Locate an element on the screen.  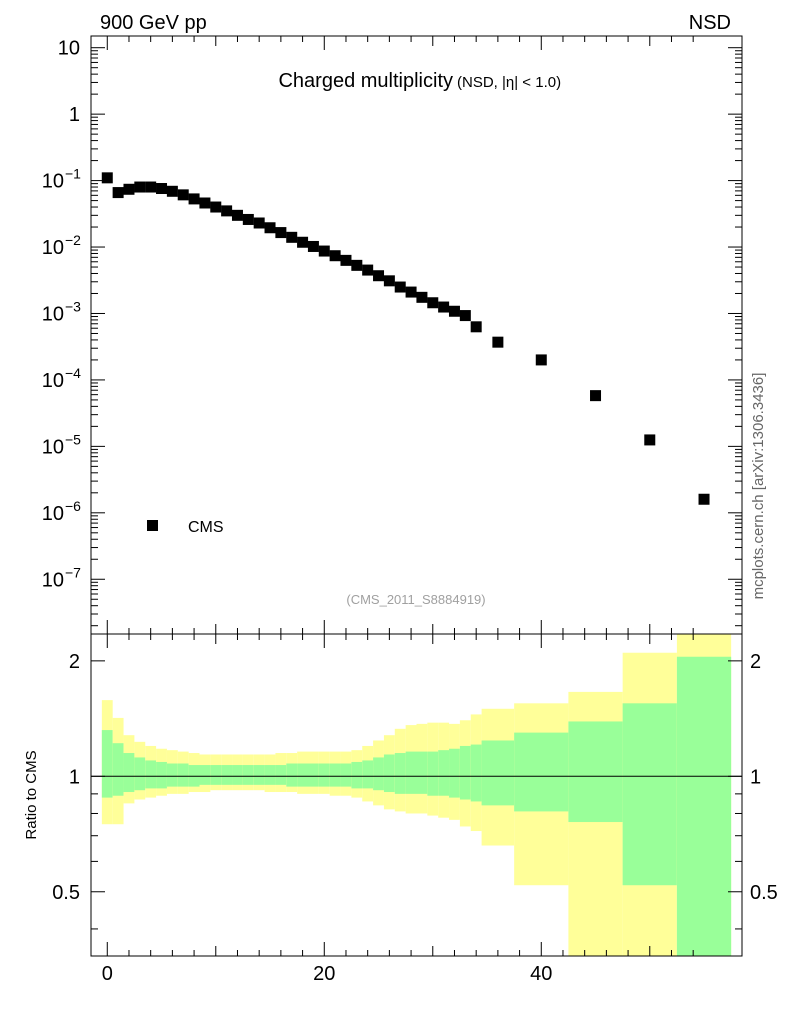
ratio-y-tick-label-right: 0.5 is located at coordinates (764, 893).